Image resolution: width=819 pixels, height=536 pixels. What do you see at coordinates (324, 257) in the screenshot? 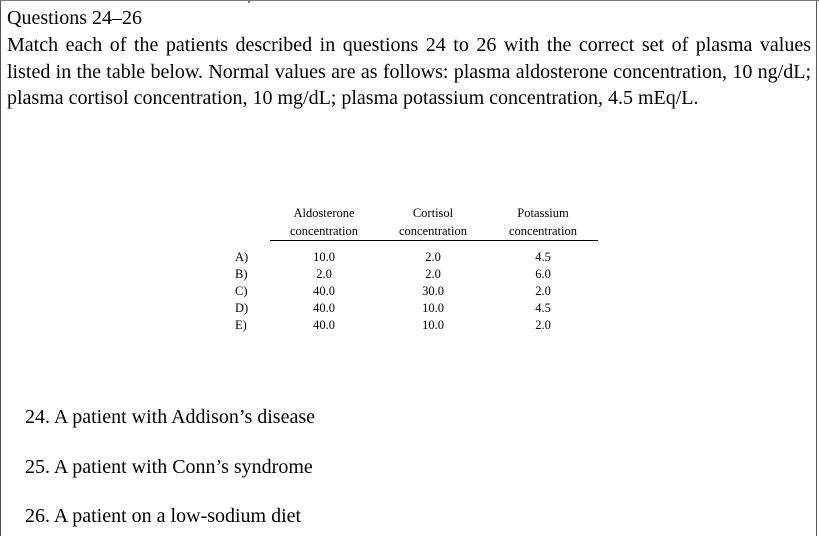
I see `aldosterone-cell: 10.0` at bounding box center [324, 257].